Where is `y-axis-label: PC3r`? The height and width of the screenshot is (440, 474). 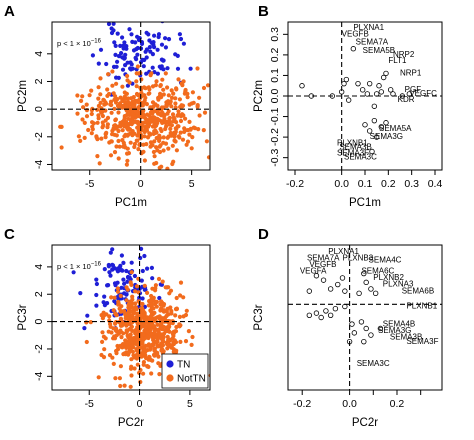
y-axis-label: PC3r is located at coordinates (259, 317).